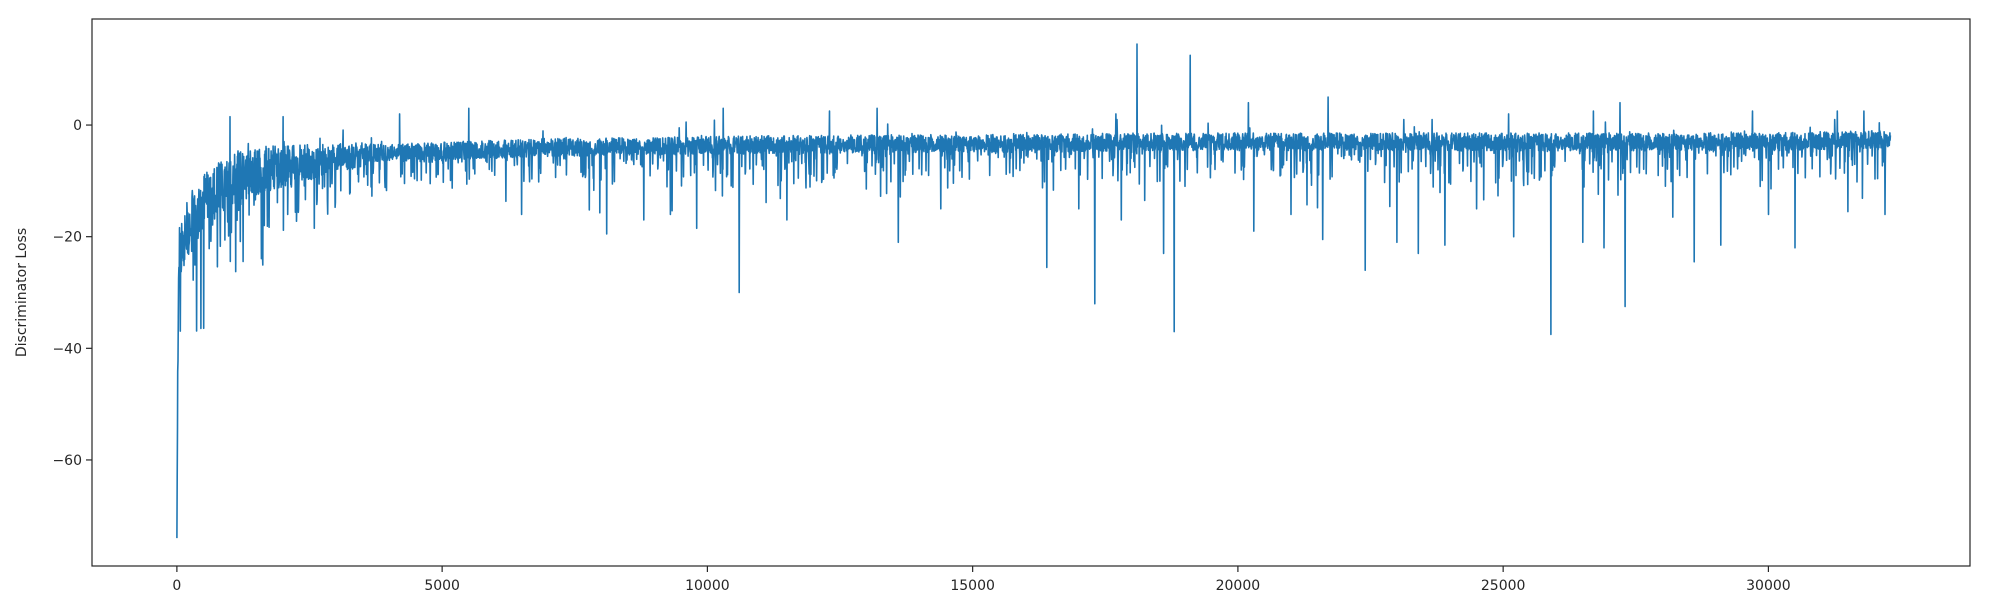 Image resolution: width=1992 pixels, height=602 pixels. Describe the element at coordinates (77, 126) in the screenshot. I see `y-tick-label: 0` at that location.